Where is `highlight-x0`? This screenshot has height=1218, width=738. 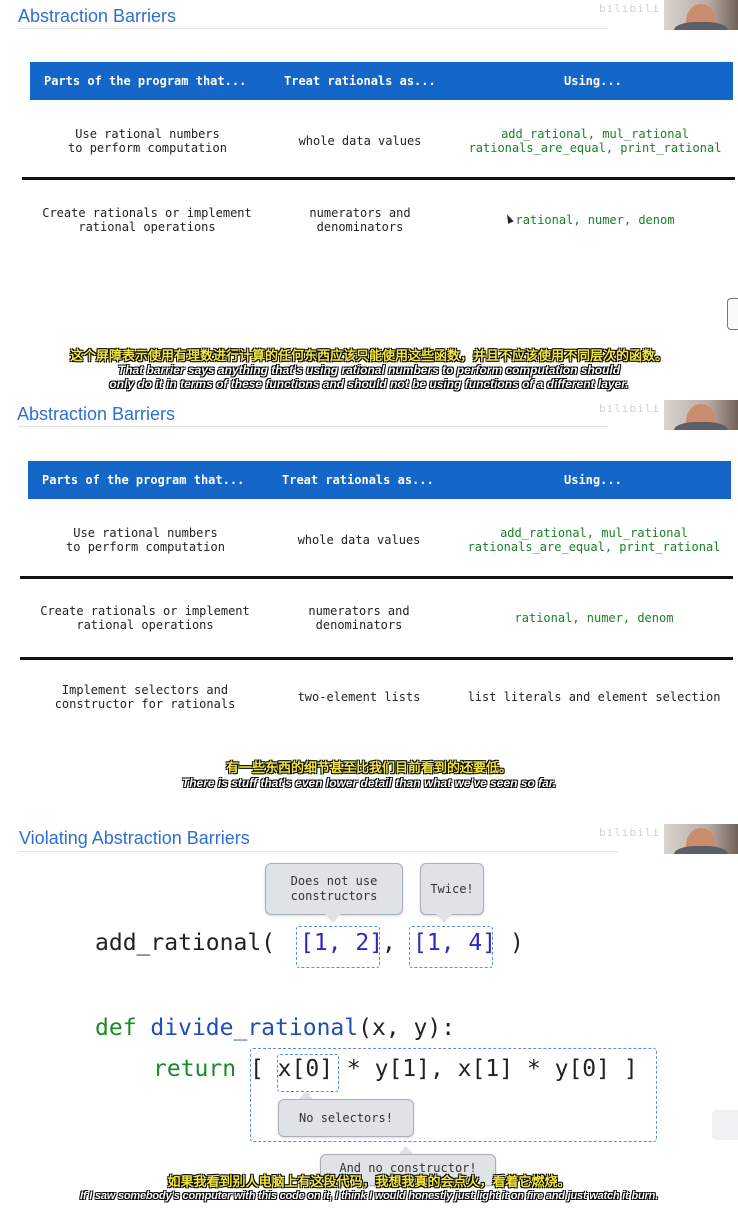 highlight-x0 is located at coordinates (308, 1073).